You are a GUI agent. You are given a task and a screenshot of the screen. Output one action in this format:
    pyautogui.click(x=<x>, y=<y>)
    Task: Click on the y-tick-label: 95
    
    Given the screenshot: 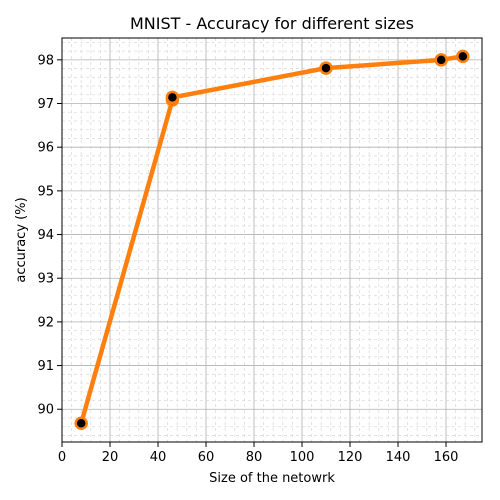 What is the action you would take?
    pyautogui.click(x=45, y=191)
    